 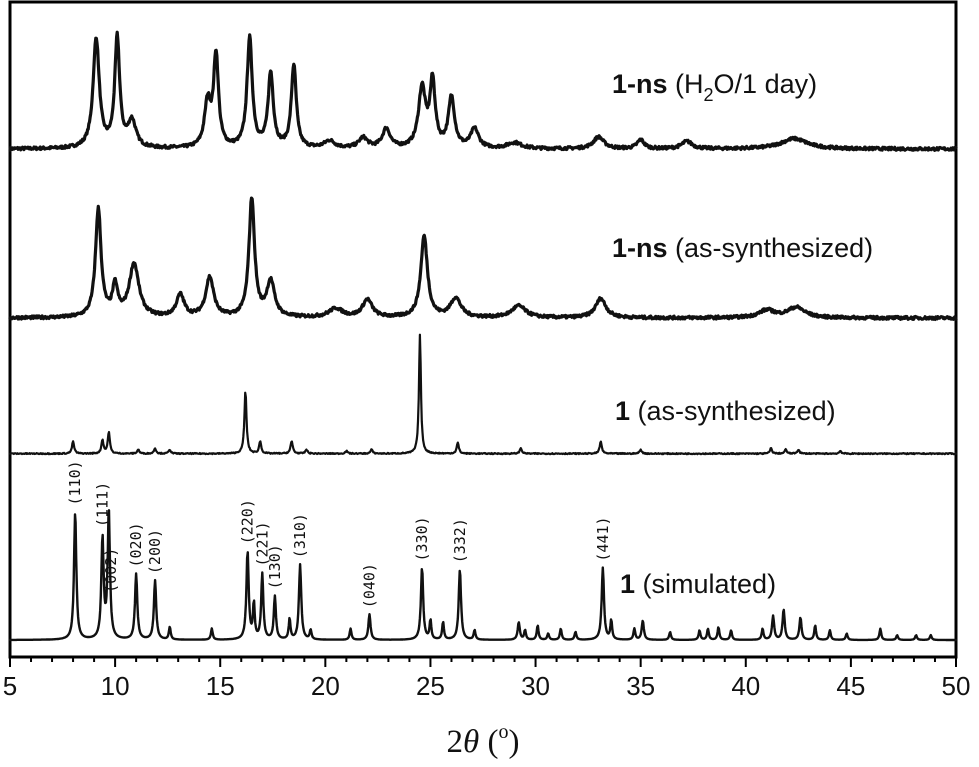 What do you see at coordinates (603, 538) in the screenshot?
I see `hkl-label: (441)` at bounding box center [603, 538].